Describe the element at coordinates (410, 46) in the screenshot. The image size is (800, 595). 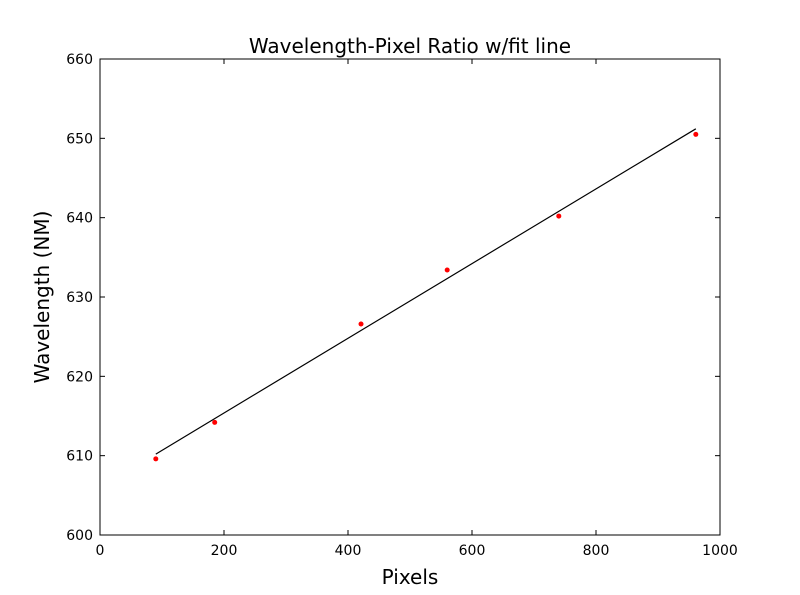
I see `chart-title: Wavelength-Pixel Ratio w/fit line` at that location.